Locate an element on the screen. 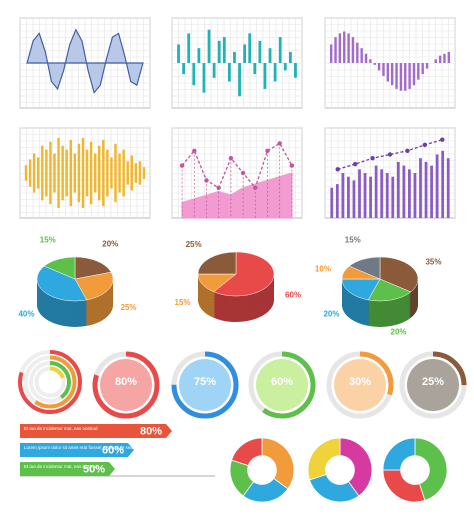 The width and height of the screenshot is (474, 527). hbar-label: 50% is located at coordinates (94, 469).